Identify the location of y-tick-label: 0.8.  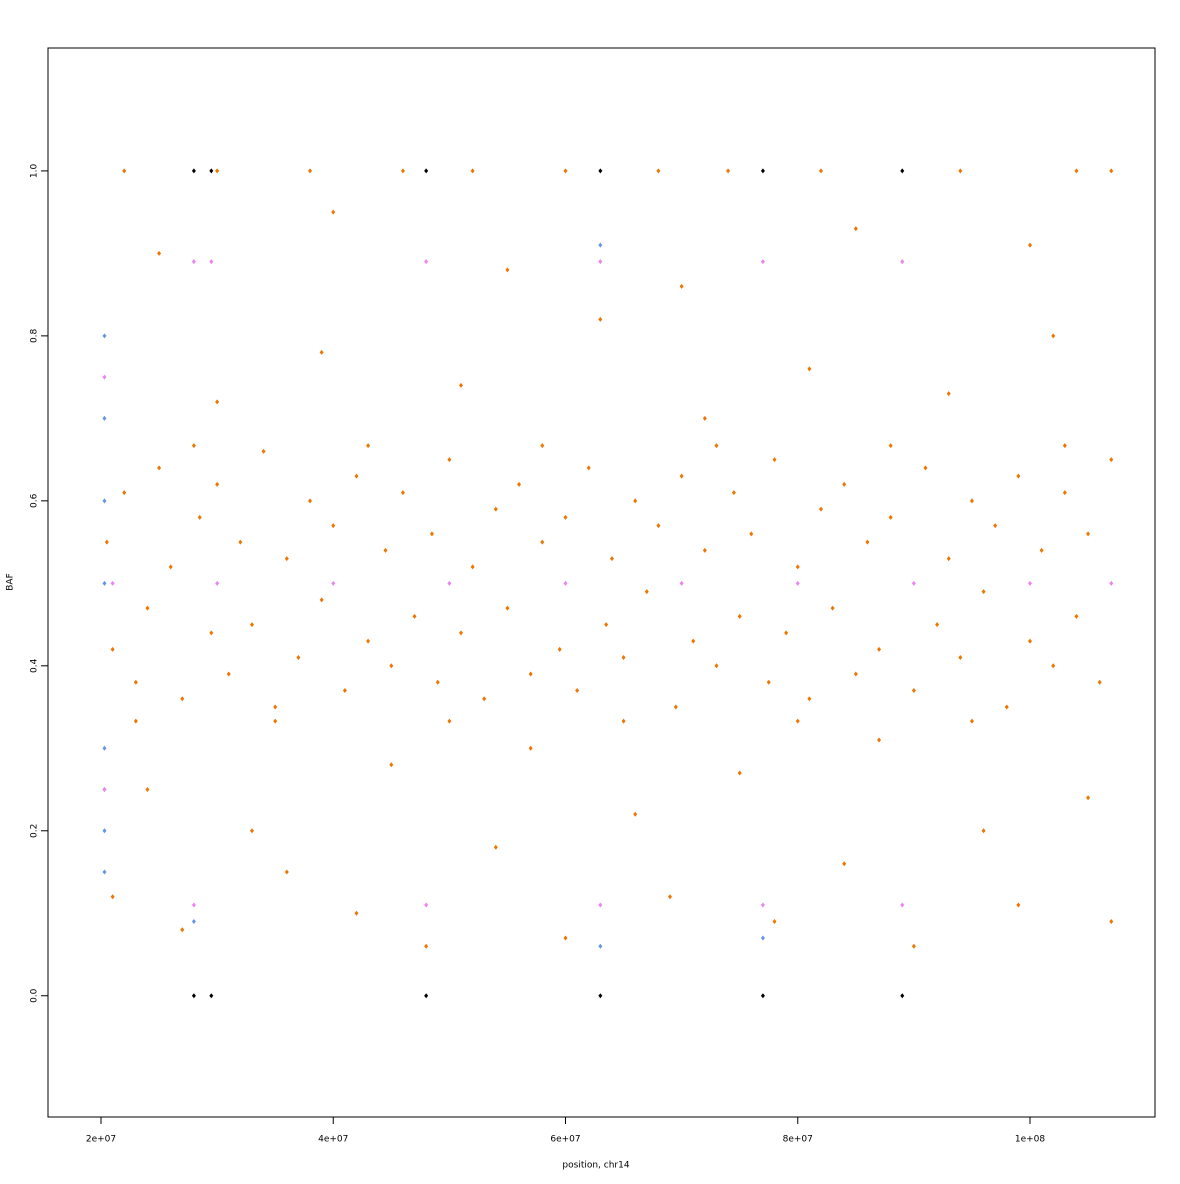
(35, 335).